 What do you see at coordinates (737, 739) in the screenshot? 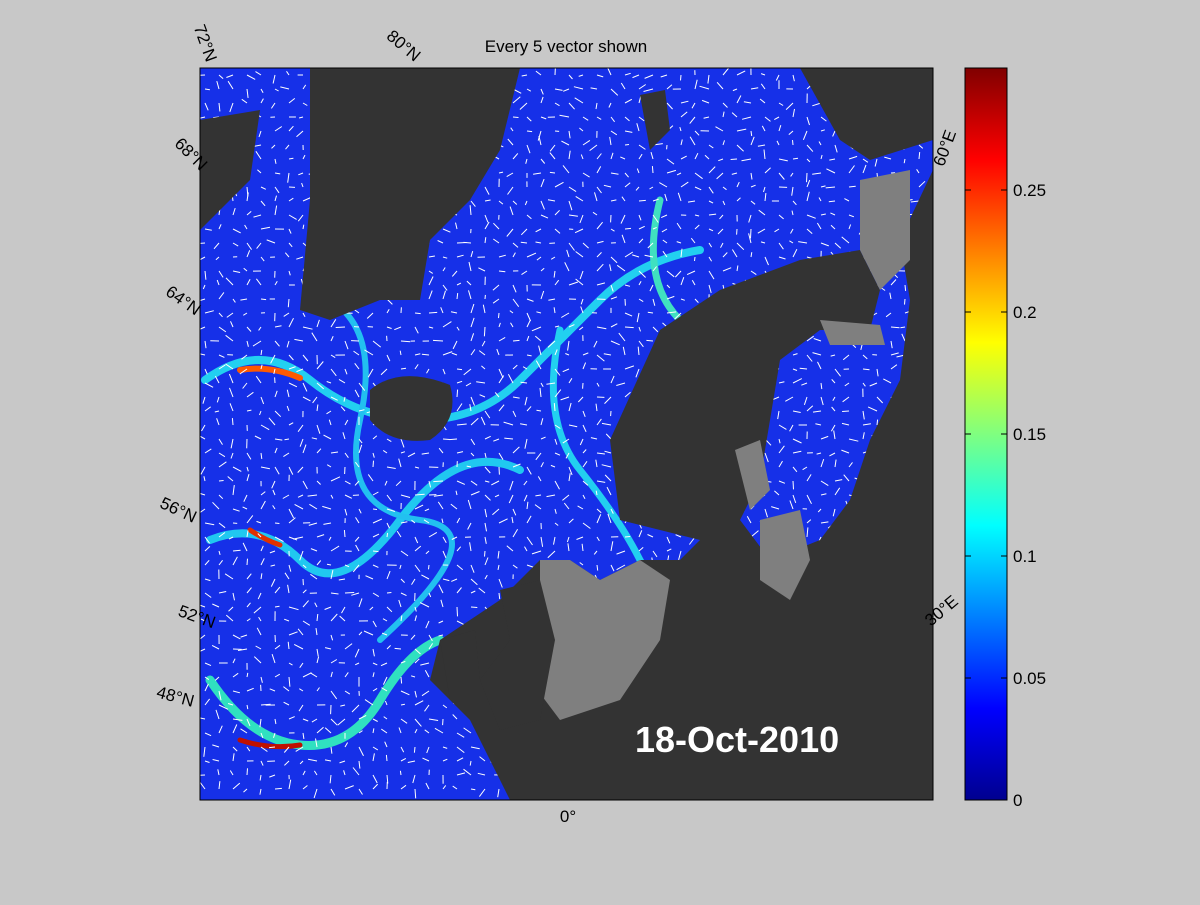
I see `date-label: 18-Oct-2010` at bounding box center [737, 739].